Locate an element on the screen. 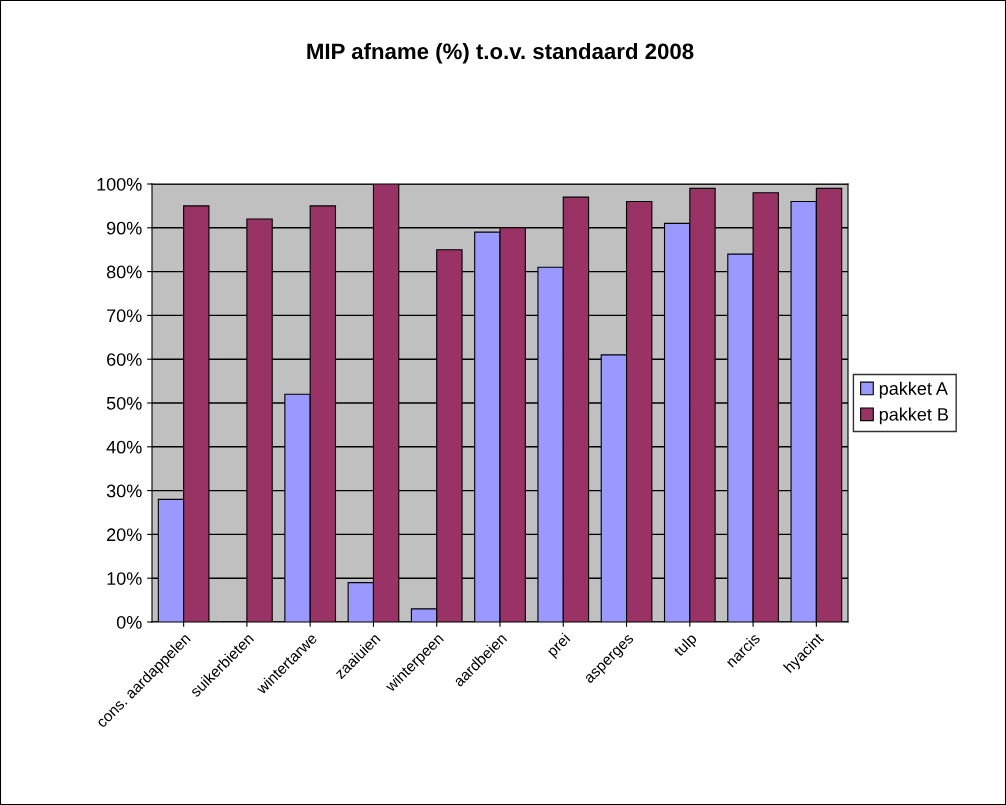 The width and height of the screenshot is (1006, 805). legend-label: pakket A is located at coordinates (913, 390).